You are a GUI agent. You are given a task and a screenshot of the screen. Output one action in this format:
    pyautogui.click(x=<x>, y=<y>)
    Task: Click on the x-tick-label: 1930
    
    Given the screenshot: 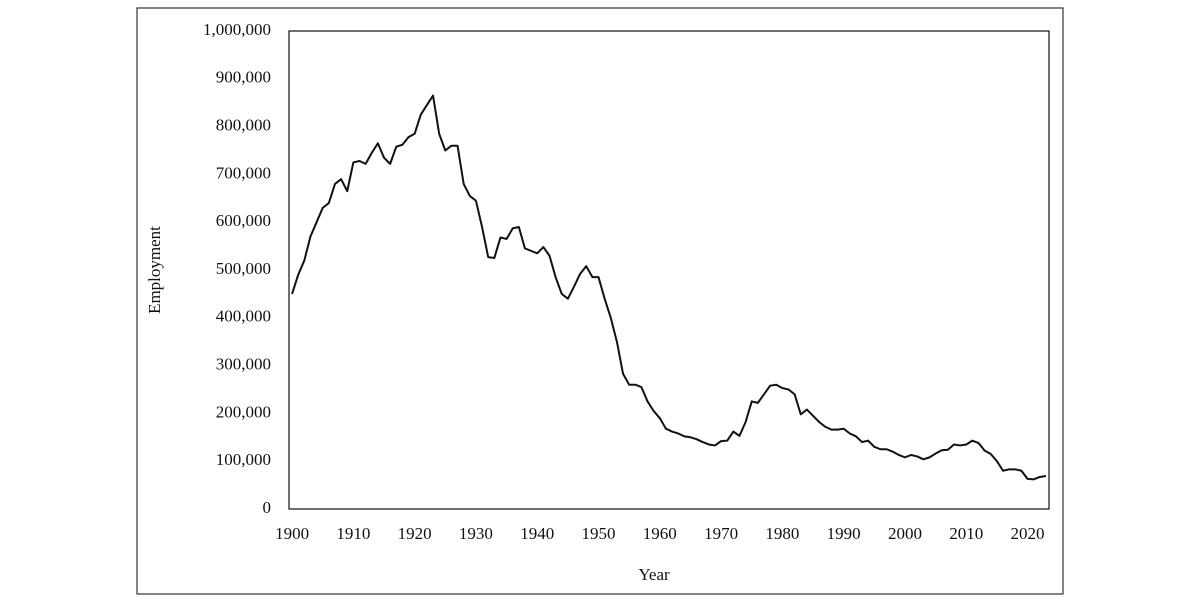 What is the action you would take?
    pyautogui.click(x=476, y=533)
    